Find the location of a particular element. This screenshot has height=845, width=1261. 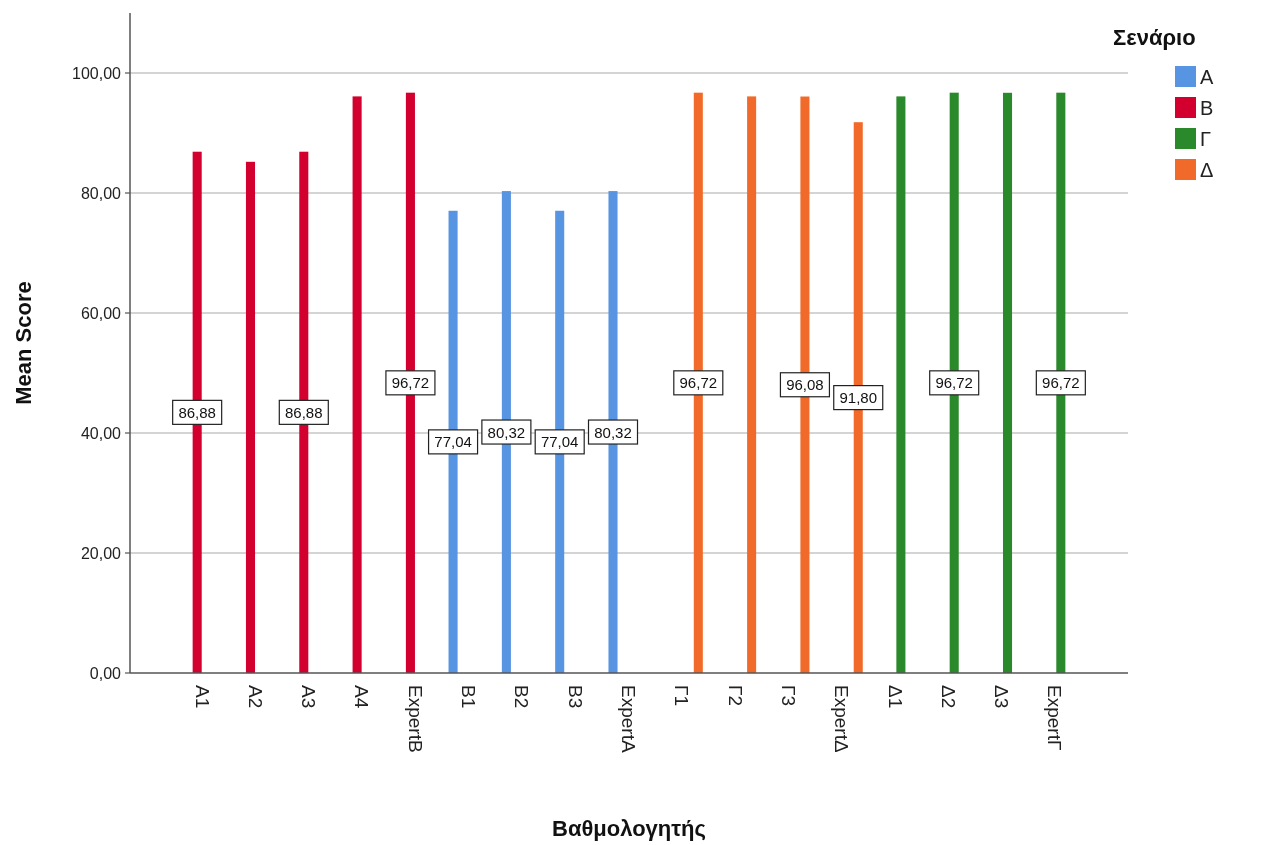

x-tick-label: Β2 is located at coordinates (522, 697).